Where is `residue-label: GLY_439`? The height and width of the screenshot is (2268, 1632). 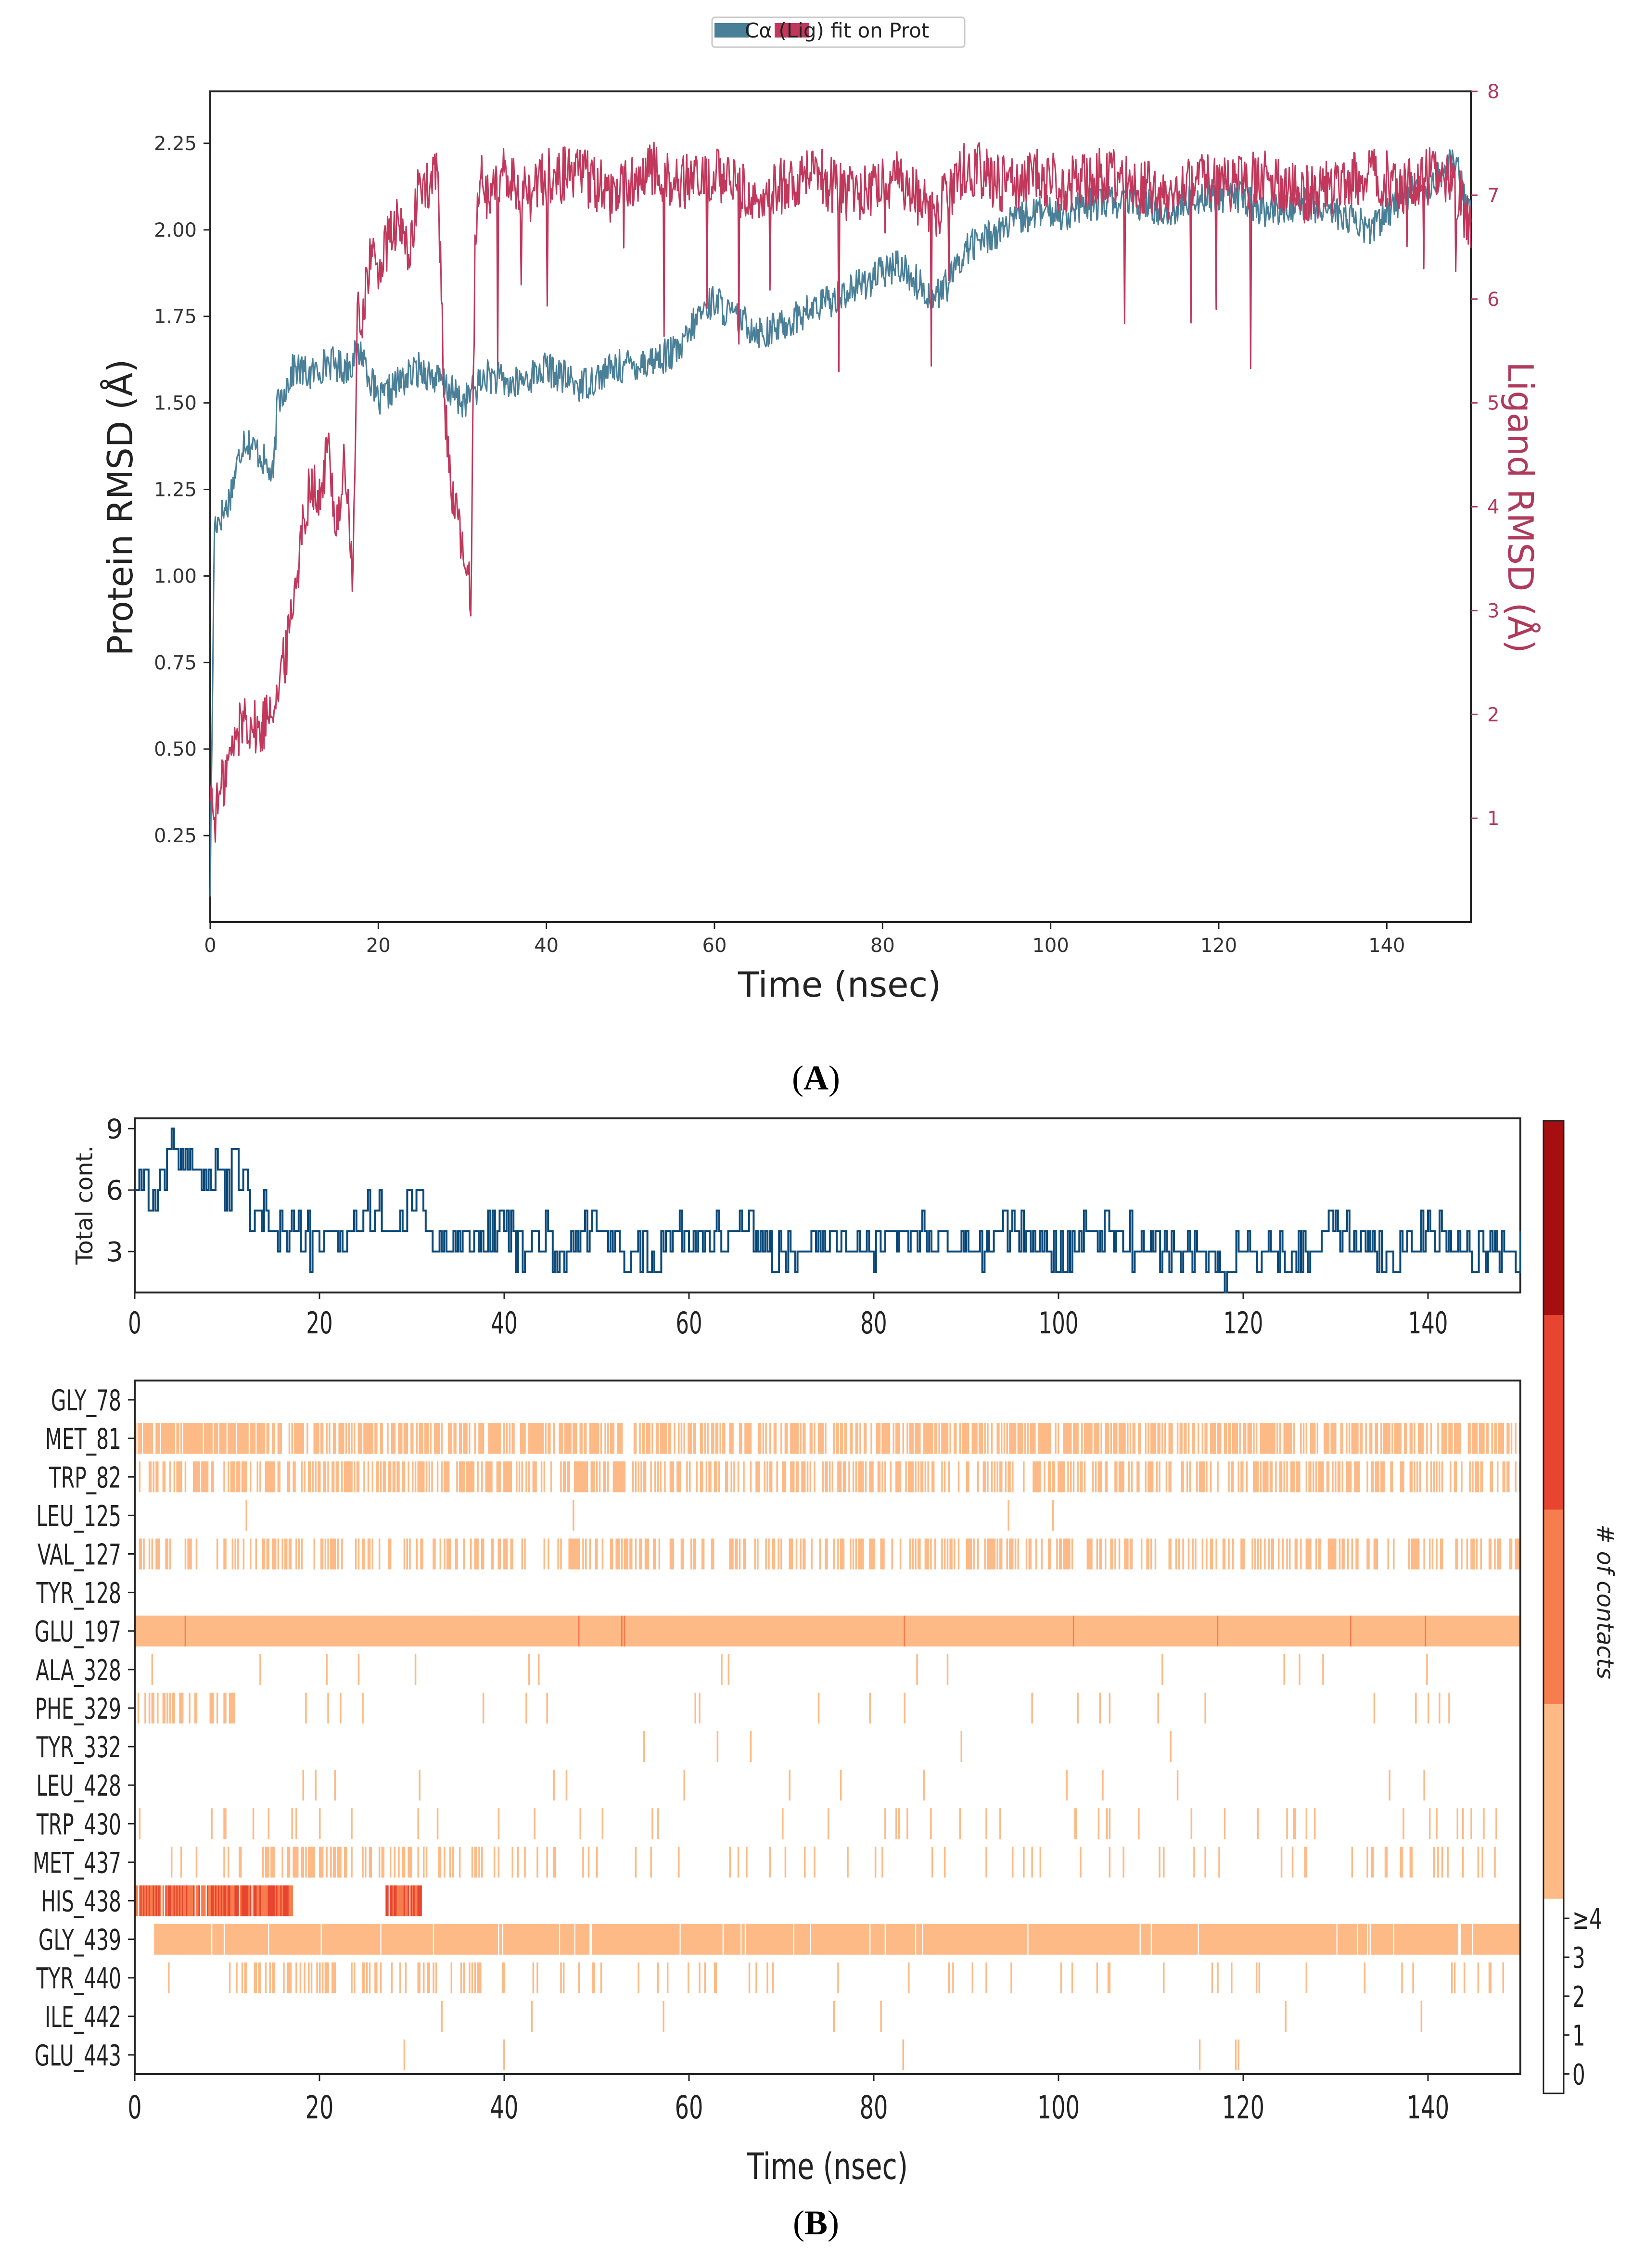
residue-label: GLY_439 is located at coordinates (80, 1941).